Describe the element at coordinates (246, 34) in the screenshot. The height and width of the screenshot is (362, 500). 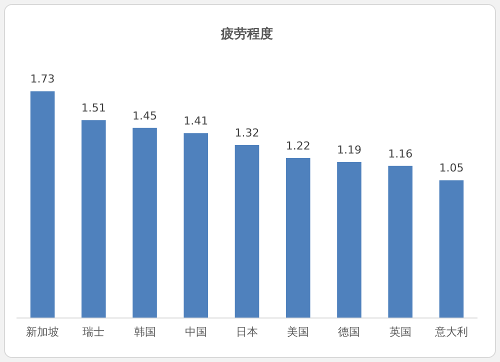
I see `chart-title: 疲劳程度` at that location.